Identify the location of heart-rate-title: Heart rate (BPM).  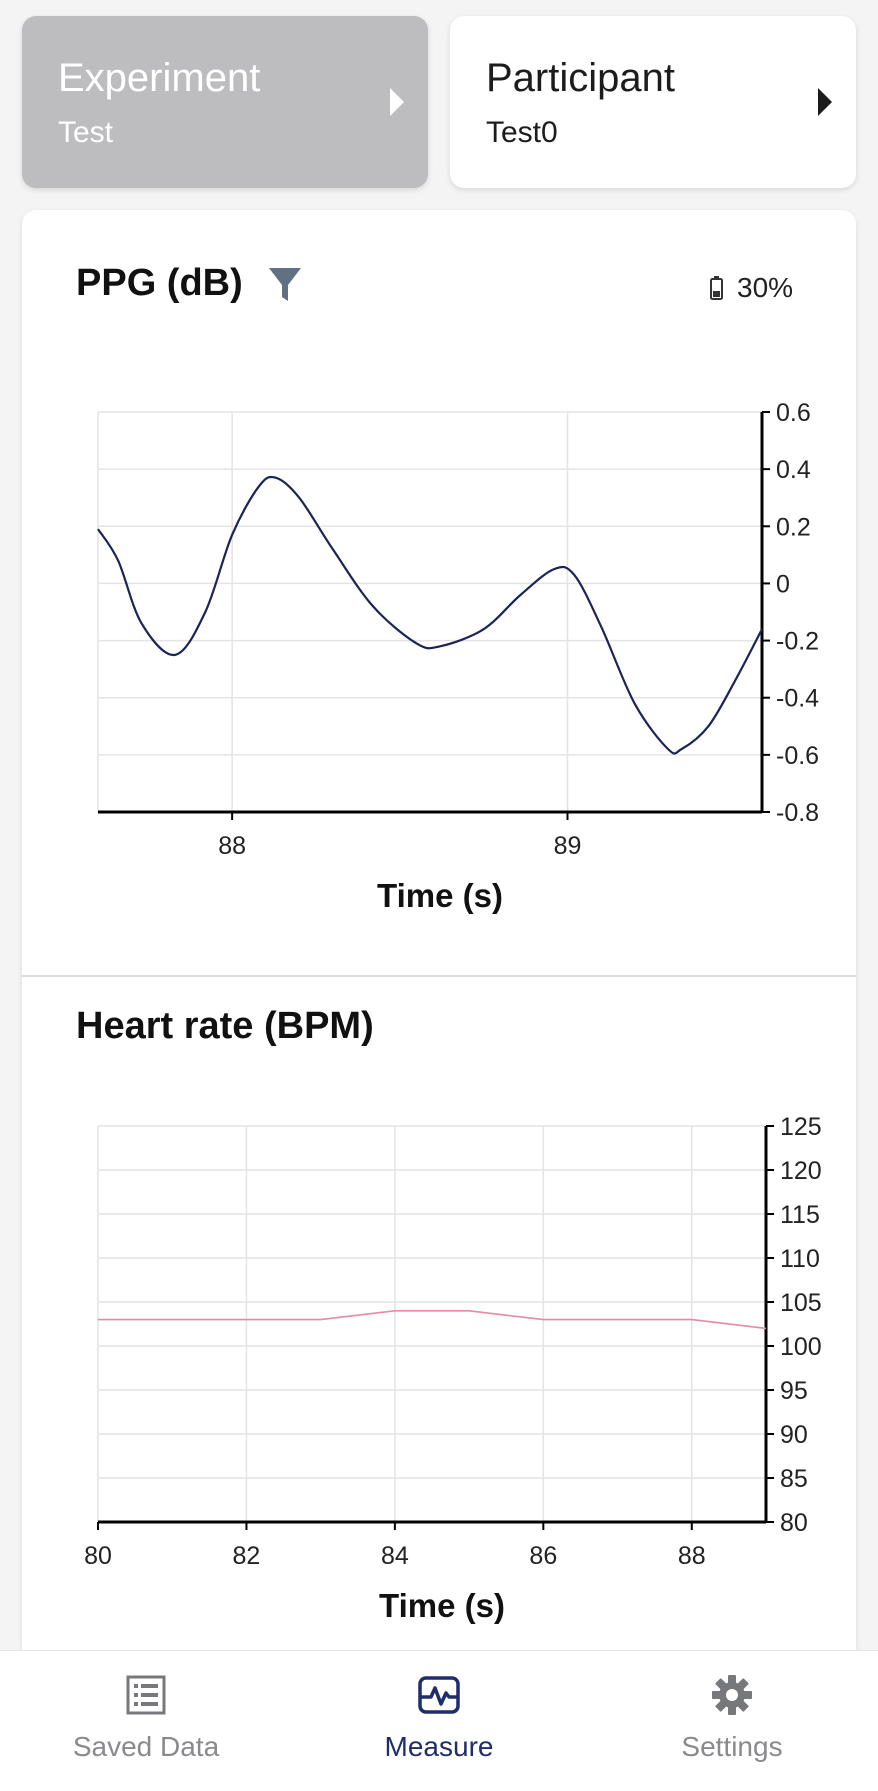
(225, 1026).